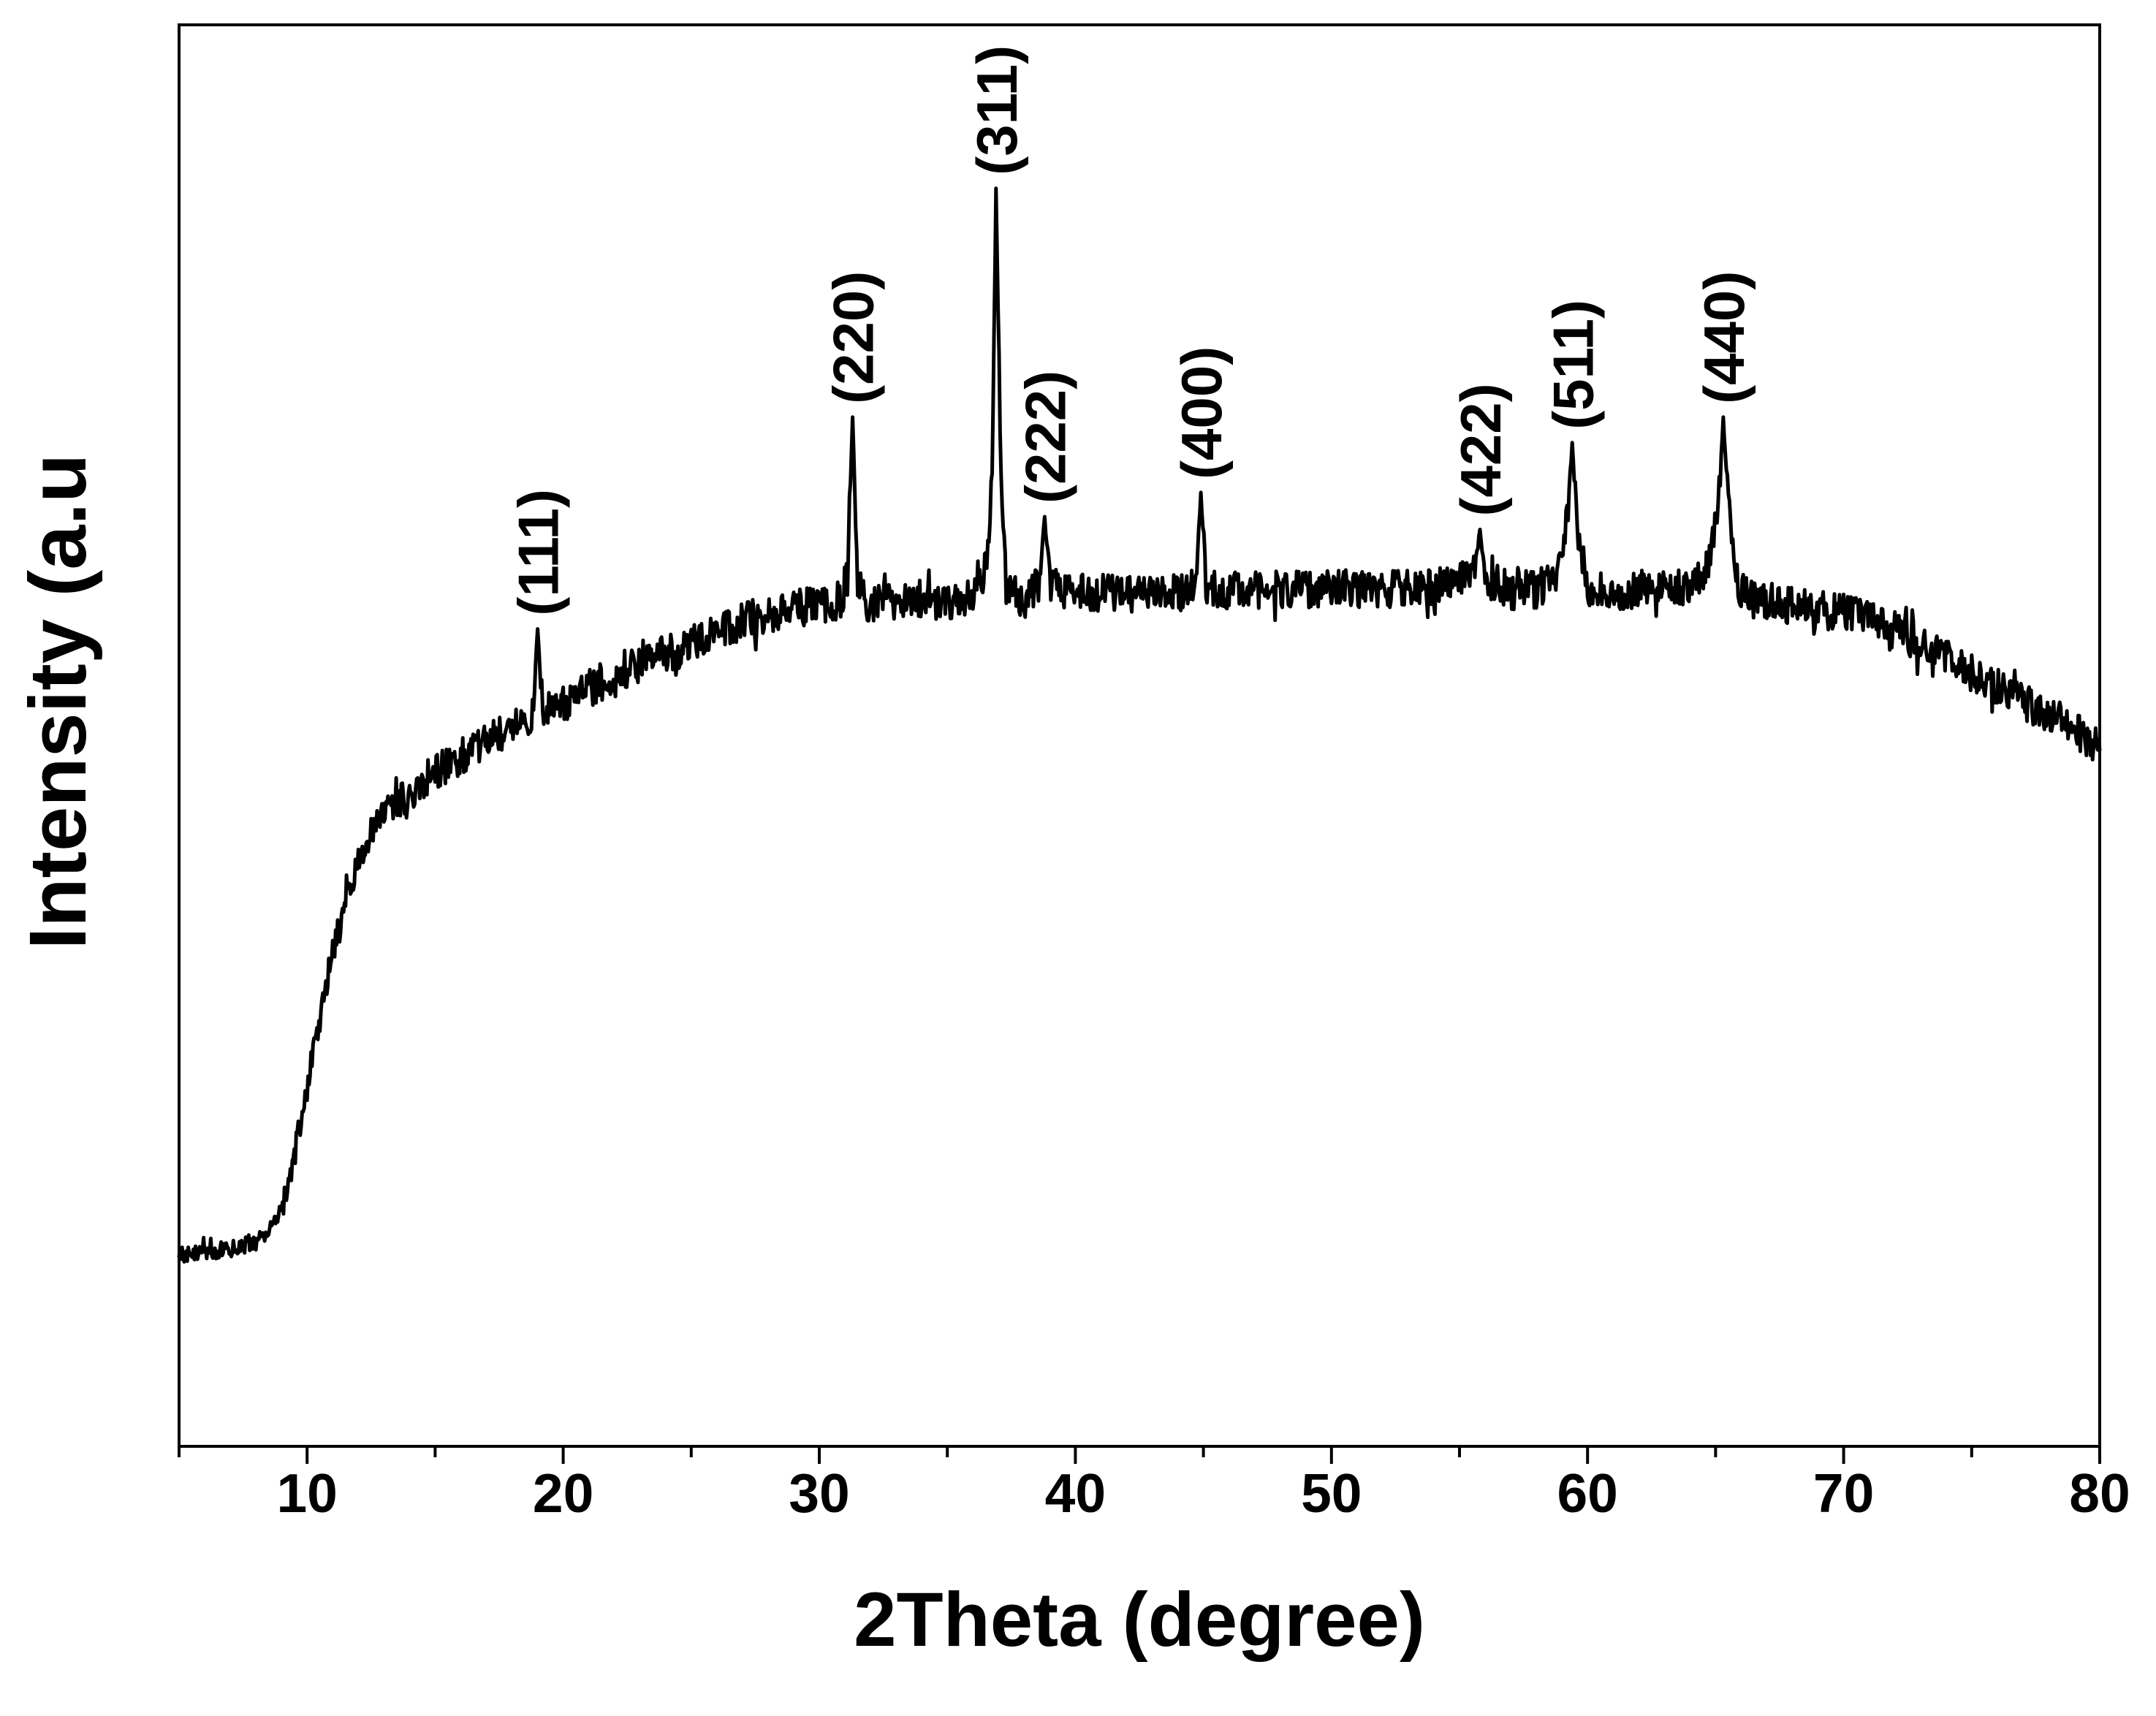 The height and width of the screenshot is (1716, 2156). What do you see at coordinates (1139, 1455) in the screenshot?
I see `x-axis-ticks` at bounding box center [1139, 1455].